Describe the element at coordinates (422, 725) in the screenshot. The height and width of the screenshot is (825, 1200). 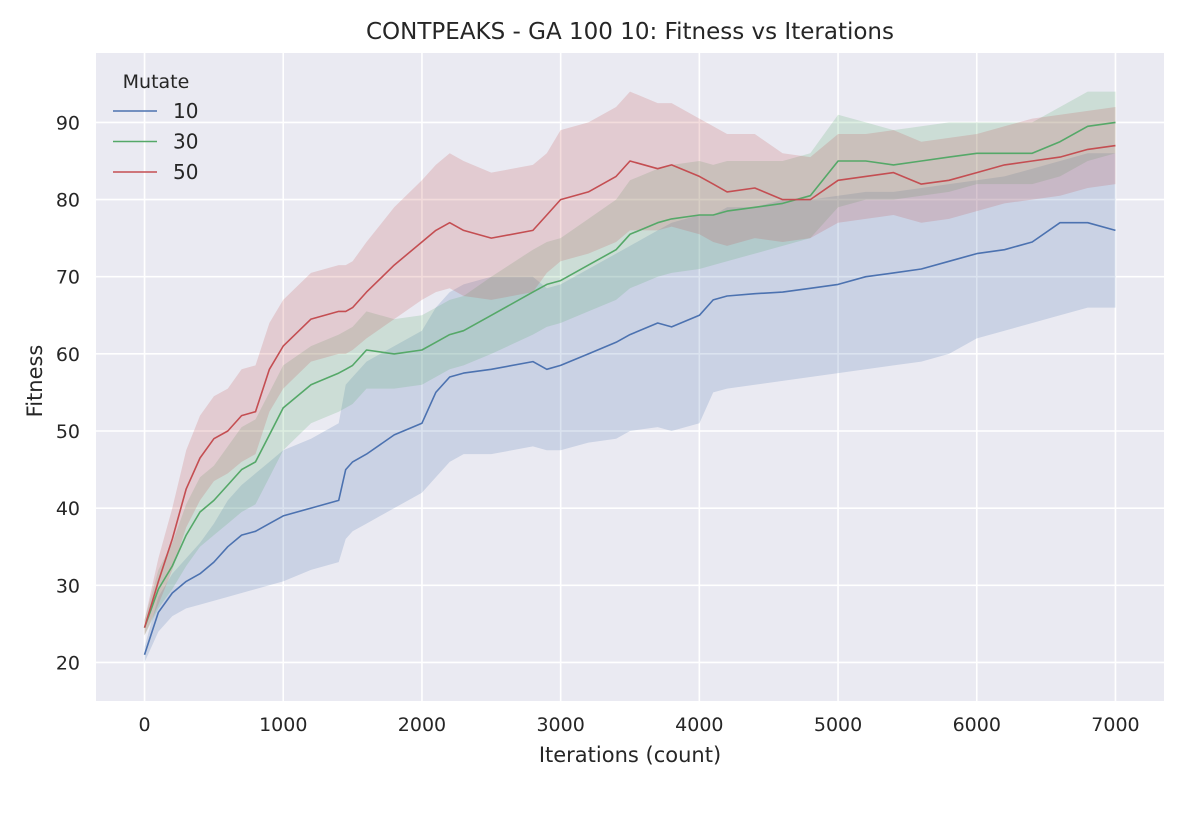
I see `x-tick-label: 2000` at that location.